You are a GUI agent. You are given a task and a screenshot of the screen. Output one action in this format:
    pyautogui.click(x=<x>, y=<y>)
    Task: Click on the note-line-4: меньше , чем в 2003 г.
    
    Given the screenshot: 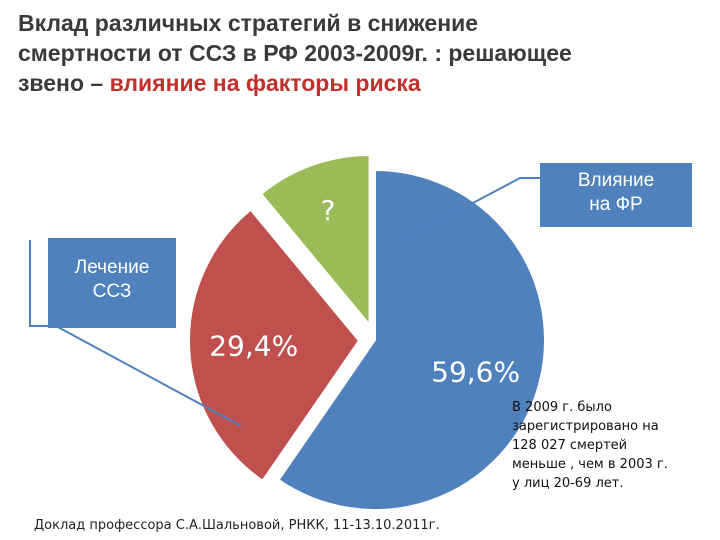 What is the action you would take?
    pyautogui.click(x=590, y=464)
    